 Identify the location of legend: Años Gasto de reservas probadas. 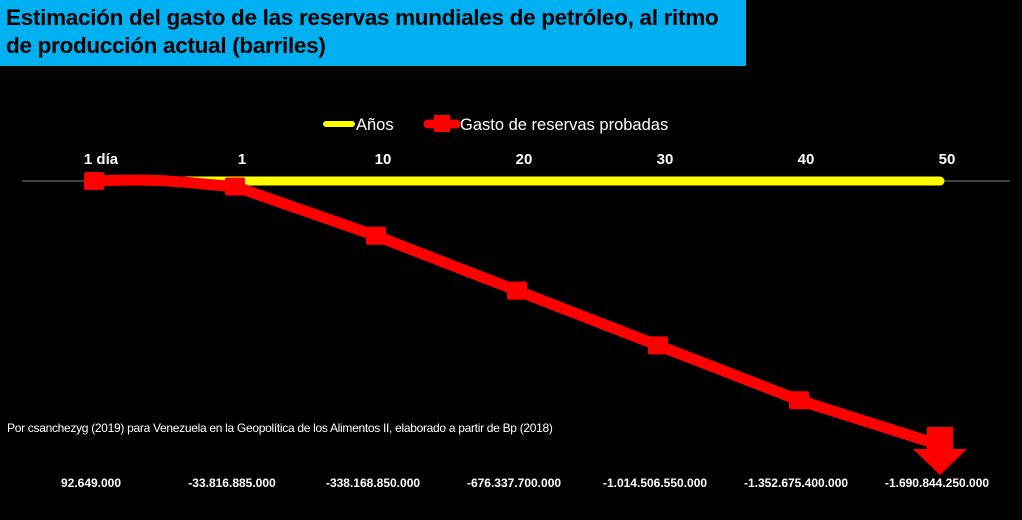
(529, 124).